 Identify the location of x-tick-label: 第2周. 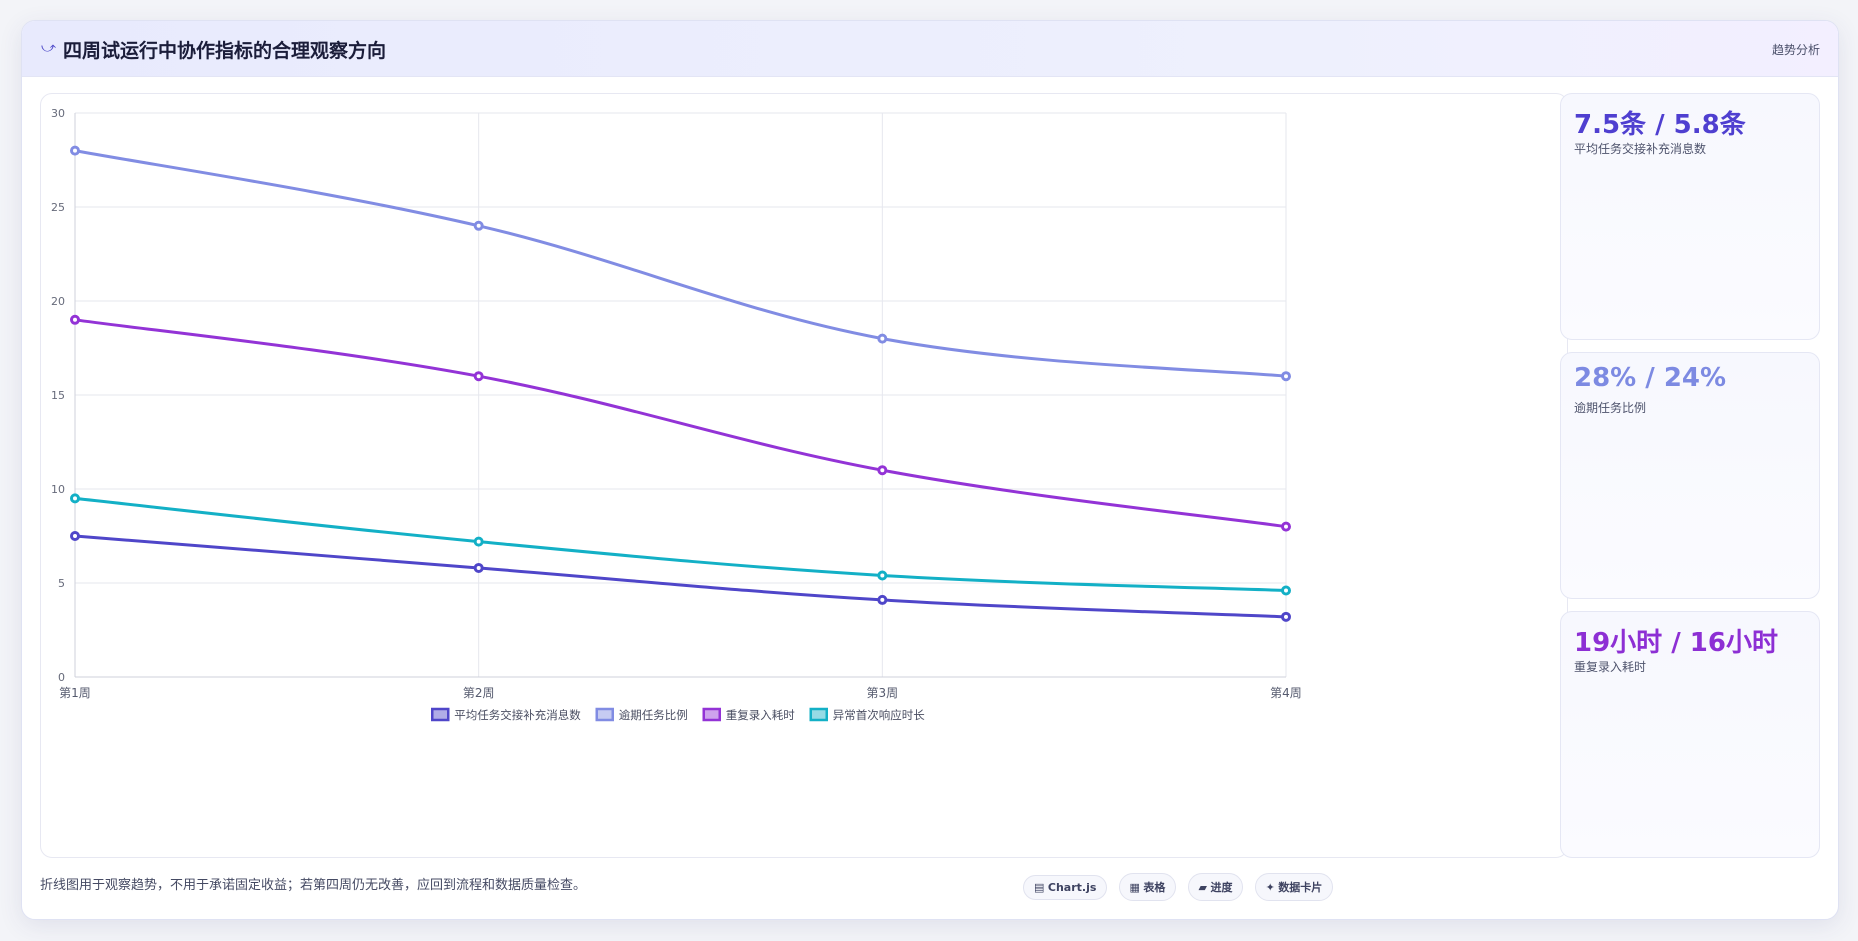
(479, 693).